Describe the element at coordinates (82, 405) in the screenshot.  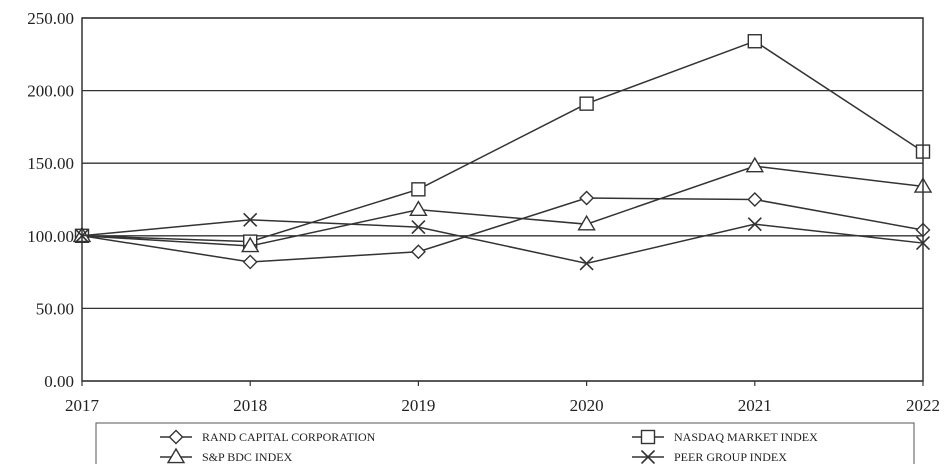
I see `x-tick-label: 2017` at that location.